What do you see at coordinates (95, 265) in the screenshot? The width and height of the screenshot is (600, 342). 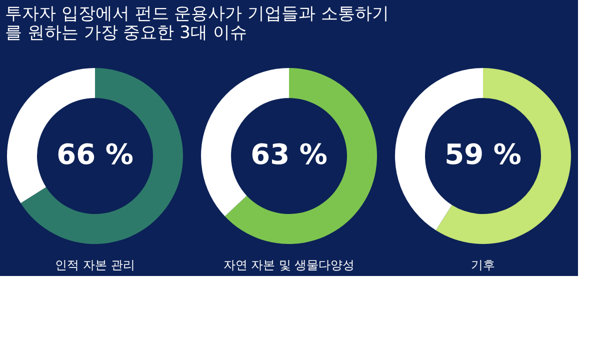 I see `text: 인적 자본 관리` at bounding box center [95, 265].